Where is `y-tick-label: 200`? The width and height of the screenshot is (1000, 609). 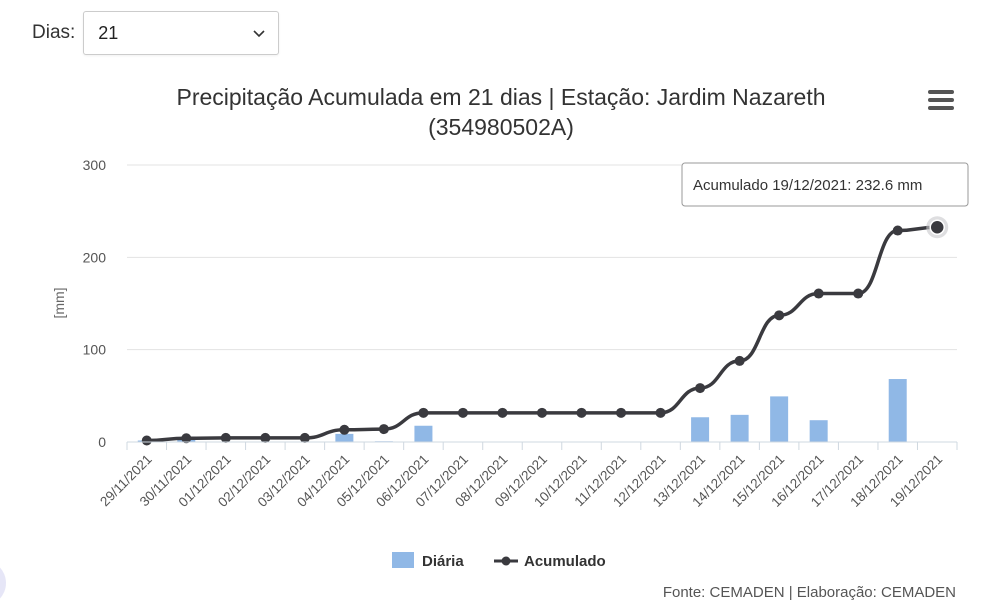
y-tick-label: 200 is located at coordinates (95, 257).